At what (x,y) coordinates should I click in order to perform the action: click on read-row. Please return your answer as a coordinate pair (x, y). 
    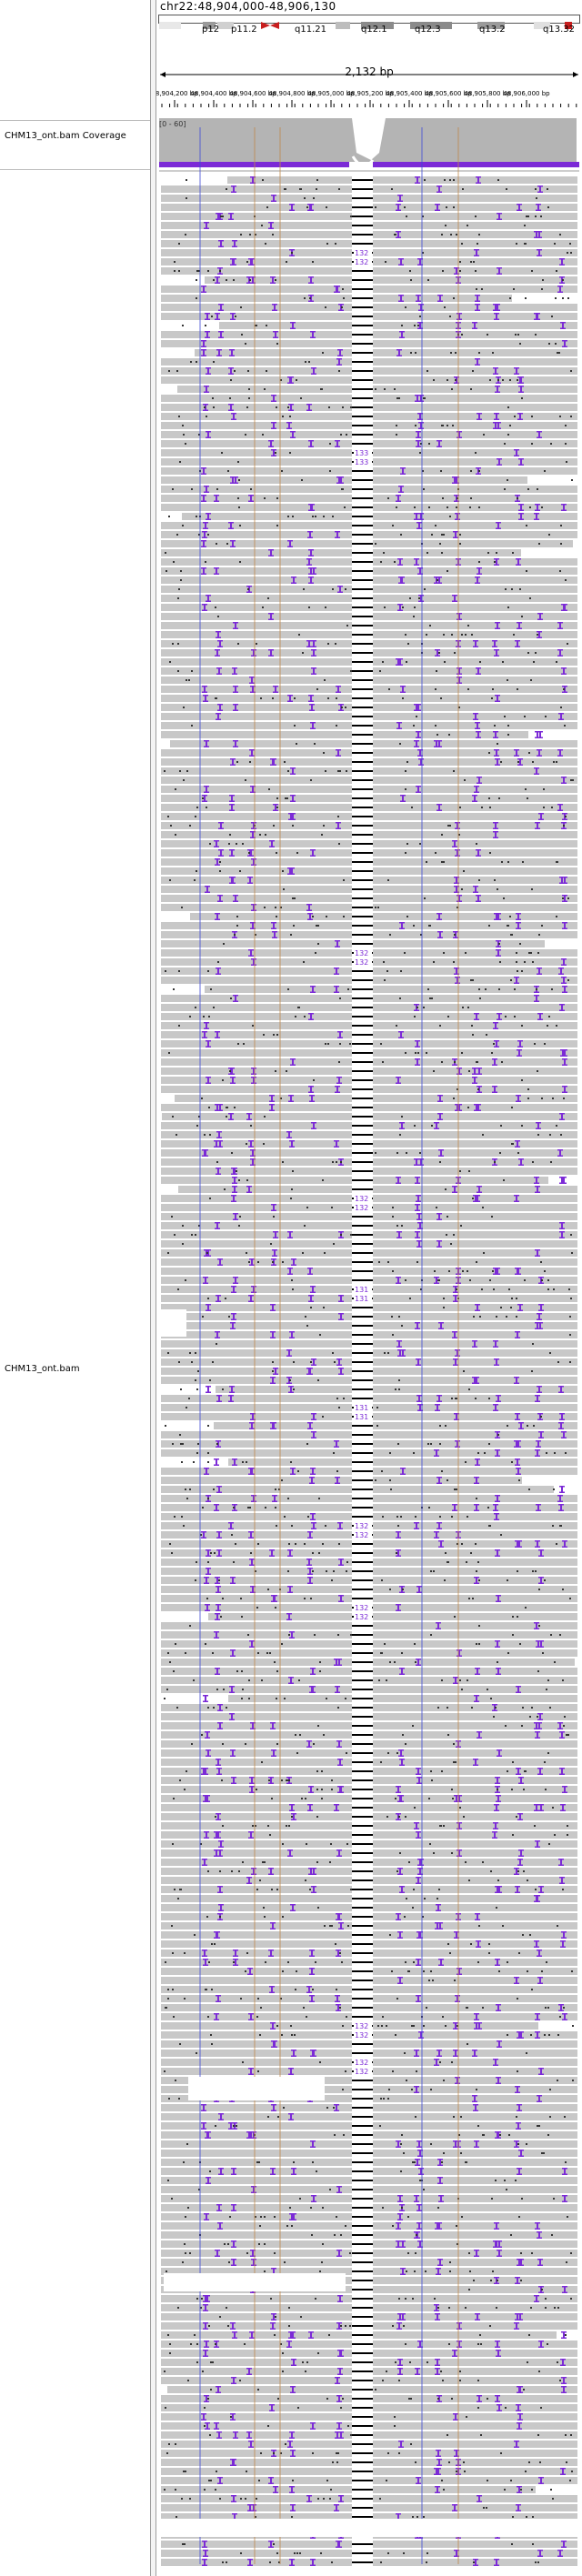
    Looking at the image, I should click on (369, 1316).